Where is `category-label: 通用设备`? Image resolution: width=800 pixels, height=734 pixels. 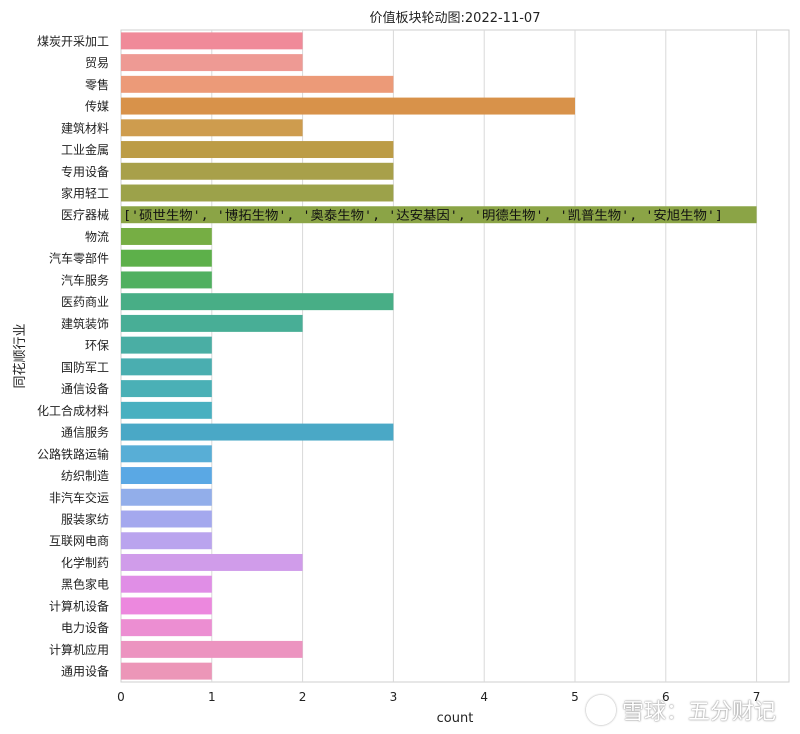 category-label: 通用设备 is located at coordinates (85, 672).